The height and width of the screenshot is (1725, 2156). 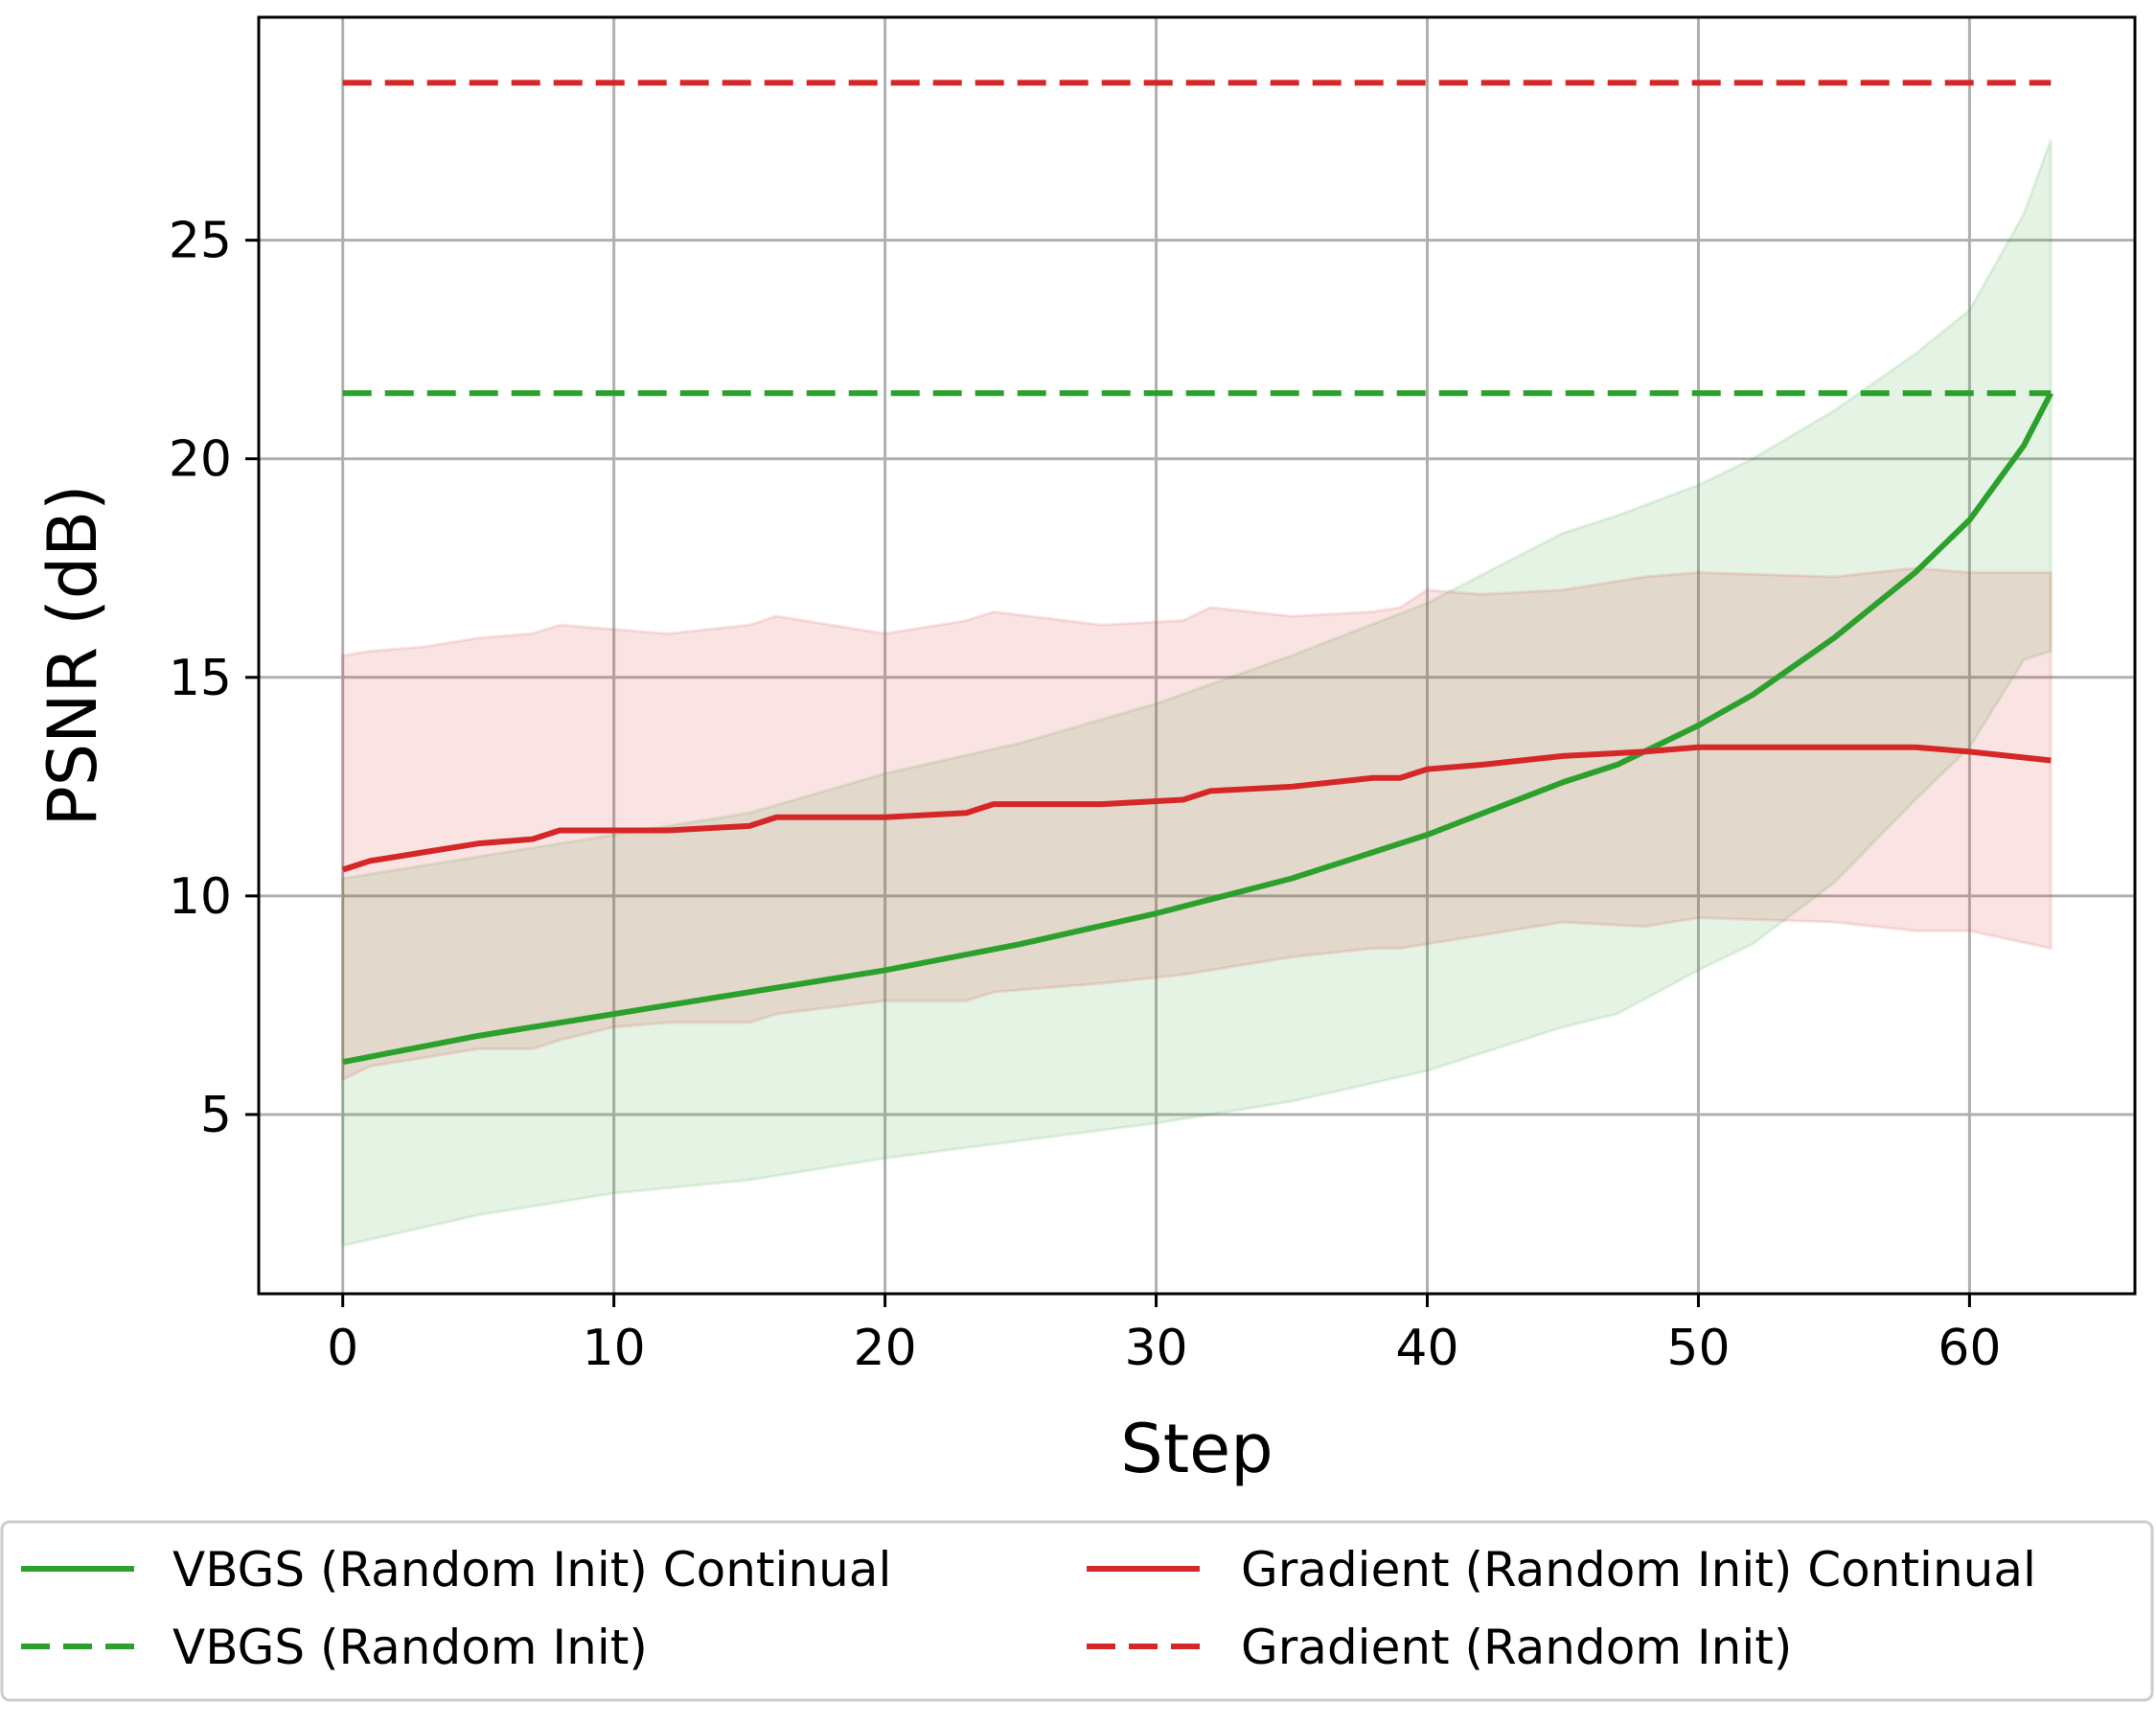 What do you see at coordinates (1638, 1570) in the screenshot?
I see `legend-label-gradient-continual: Gradient (Random Init) Continual` at bounding box center [1638, 1570].